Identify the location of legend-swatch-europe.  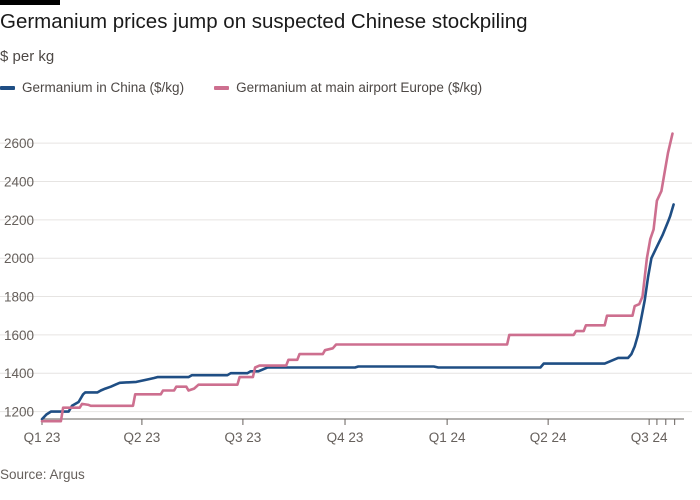
(222, 87).